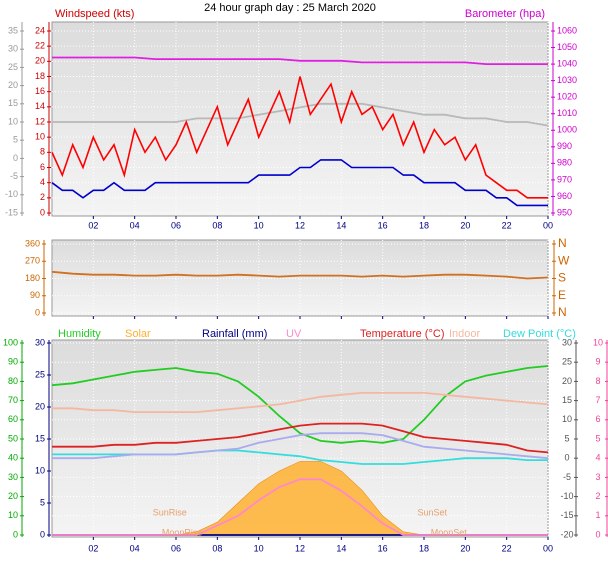 This screenshot has width=608, height=561. Describe the element at coordinates (13, 381) in the screenshot. I see `y-tick-label: 80` at that location.